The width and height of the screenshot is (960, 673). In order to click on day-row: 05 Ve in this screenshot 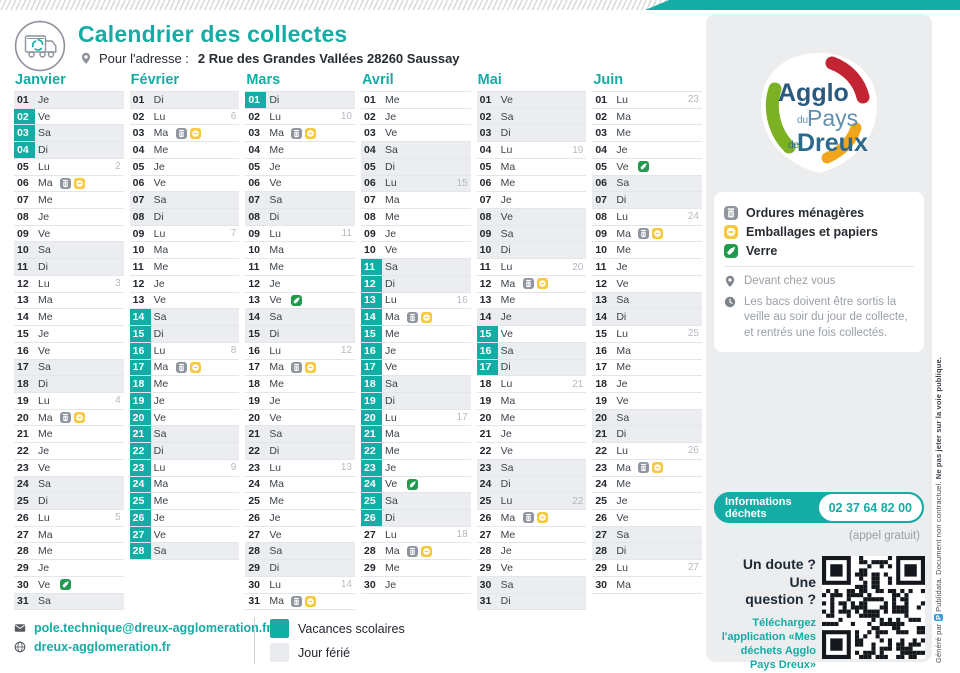, I will do `click(647, 167)`.